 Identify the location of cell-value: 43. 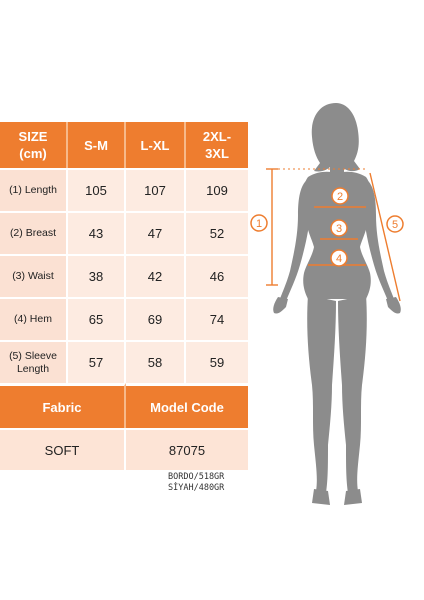
(97, 232).